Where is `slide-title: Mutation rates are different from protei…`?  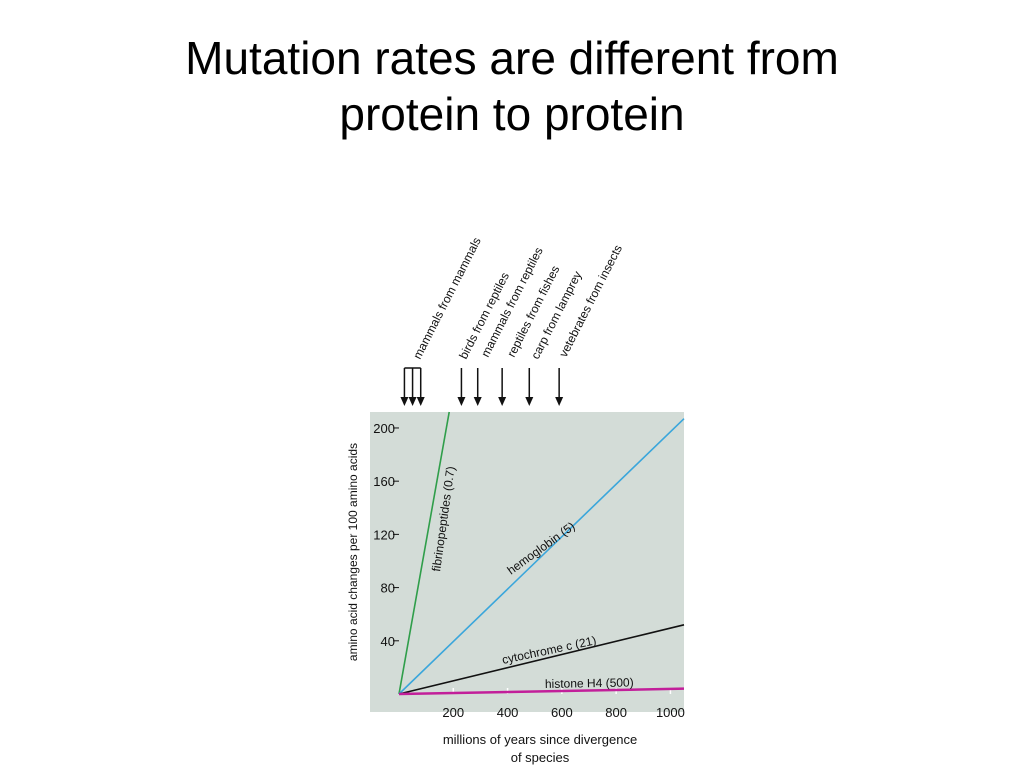
slide-title: Mutation rates are different from protei… is located at coordinates (512, 86).